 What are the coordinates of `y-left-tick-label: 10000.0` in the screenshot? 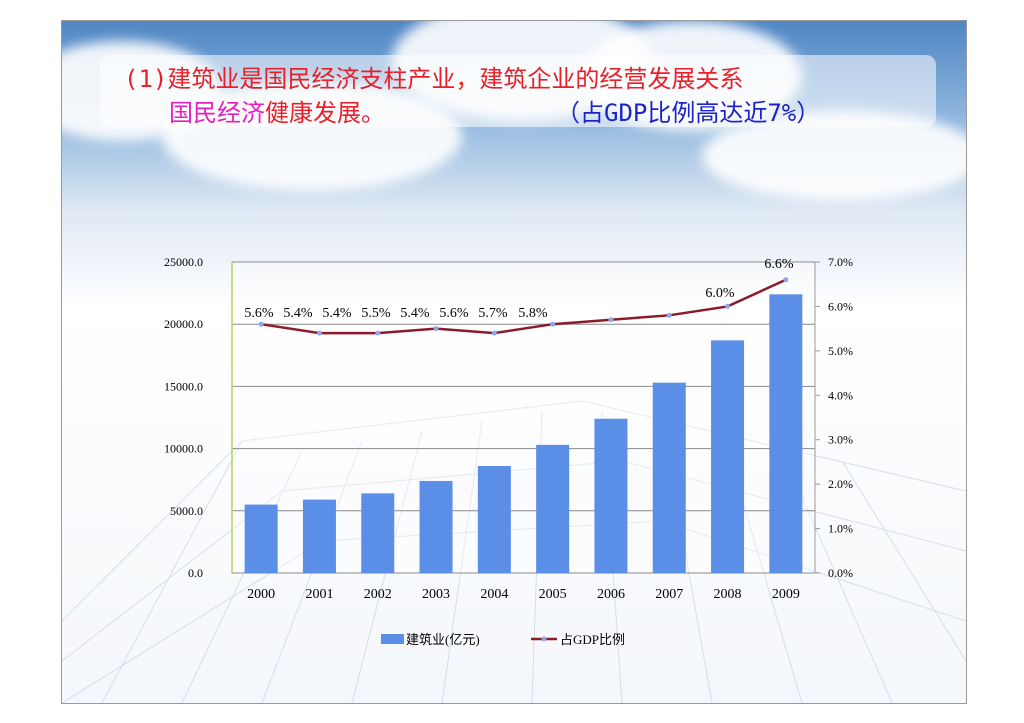 It's located at (183, 449).